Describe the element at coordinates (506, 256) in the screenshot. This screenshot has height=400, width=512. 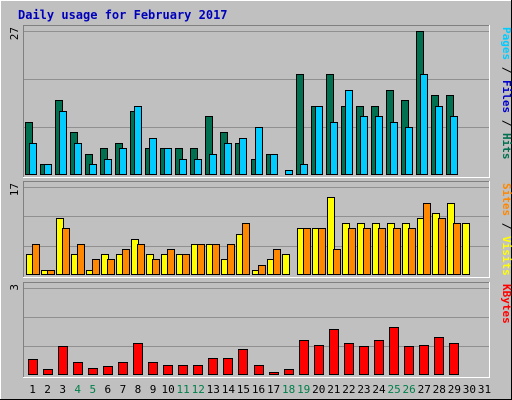
I see `legend-visits: Visits` at that location.